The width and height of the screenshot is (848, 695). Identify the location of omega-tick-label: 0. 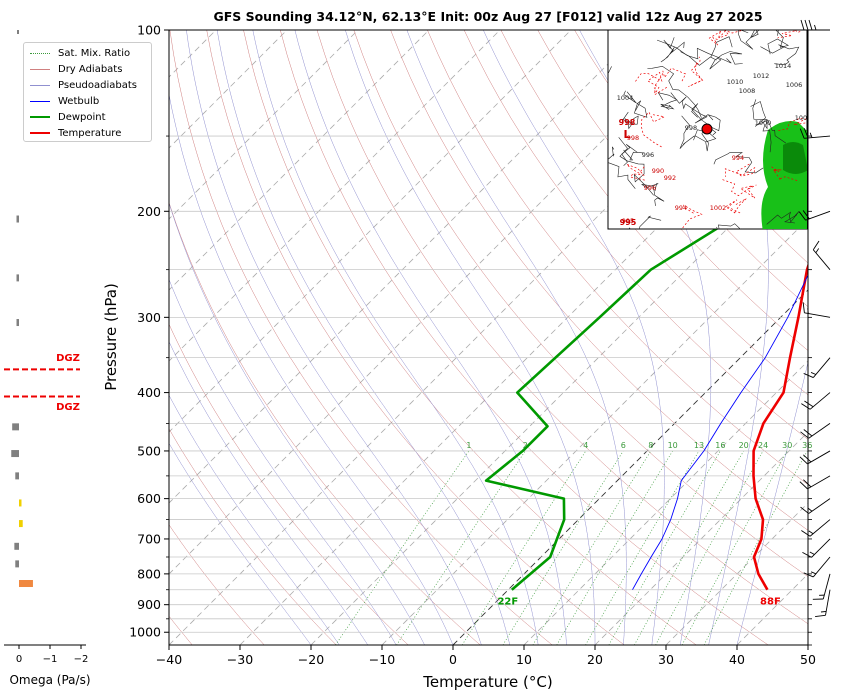
(19, 659).